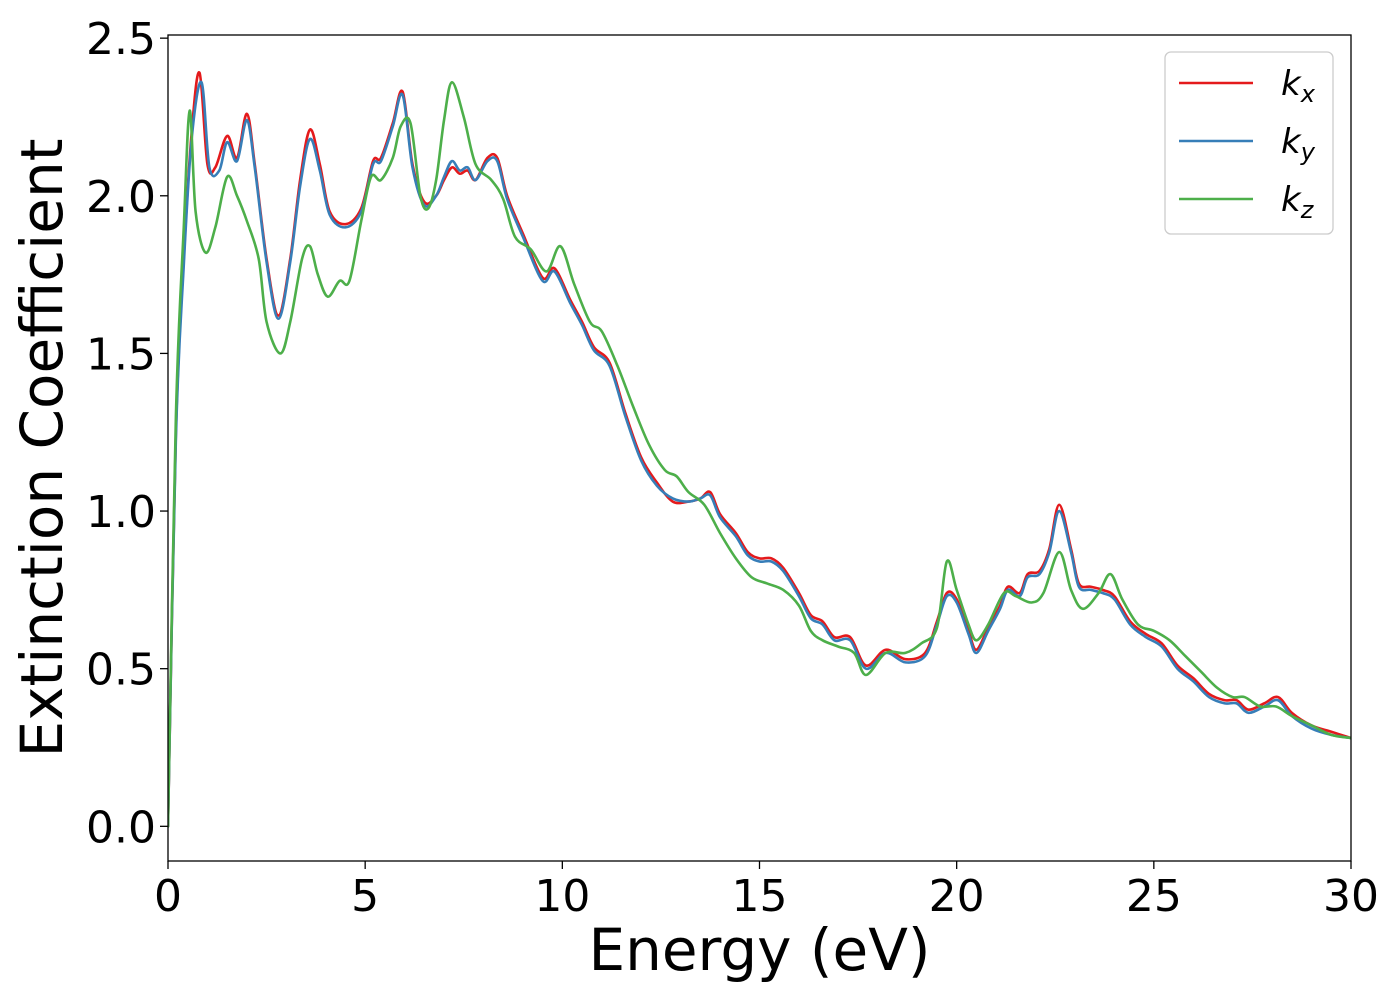 The image size is (1400, 1000). What do you see at coordinates (168, 896) in the screenshot?
I see `x-tick-label: 0` at bounding box center [168, 896].